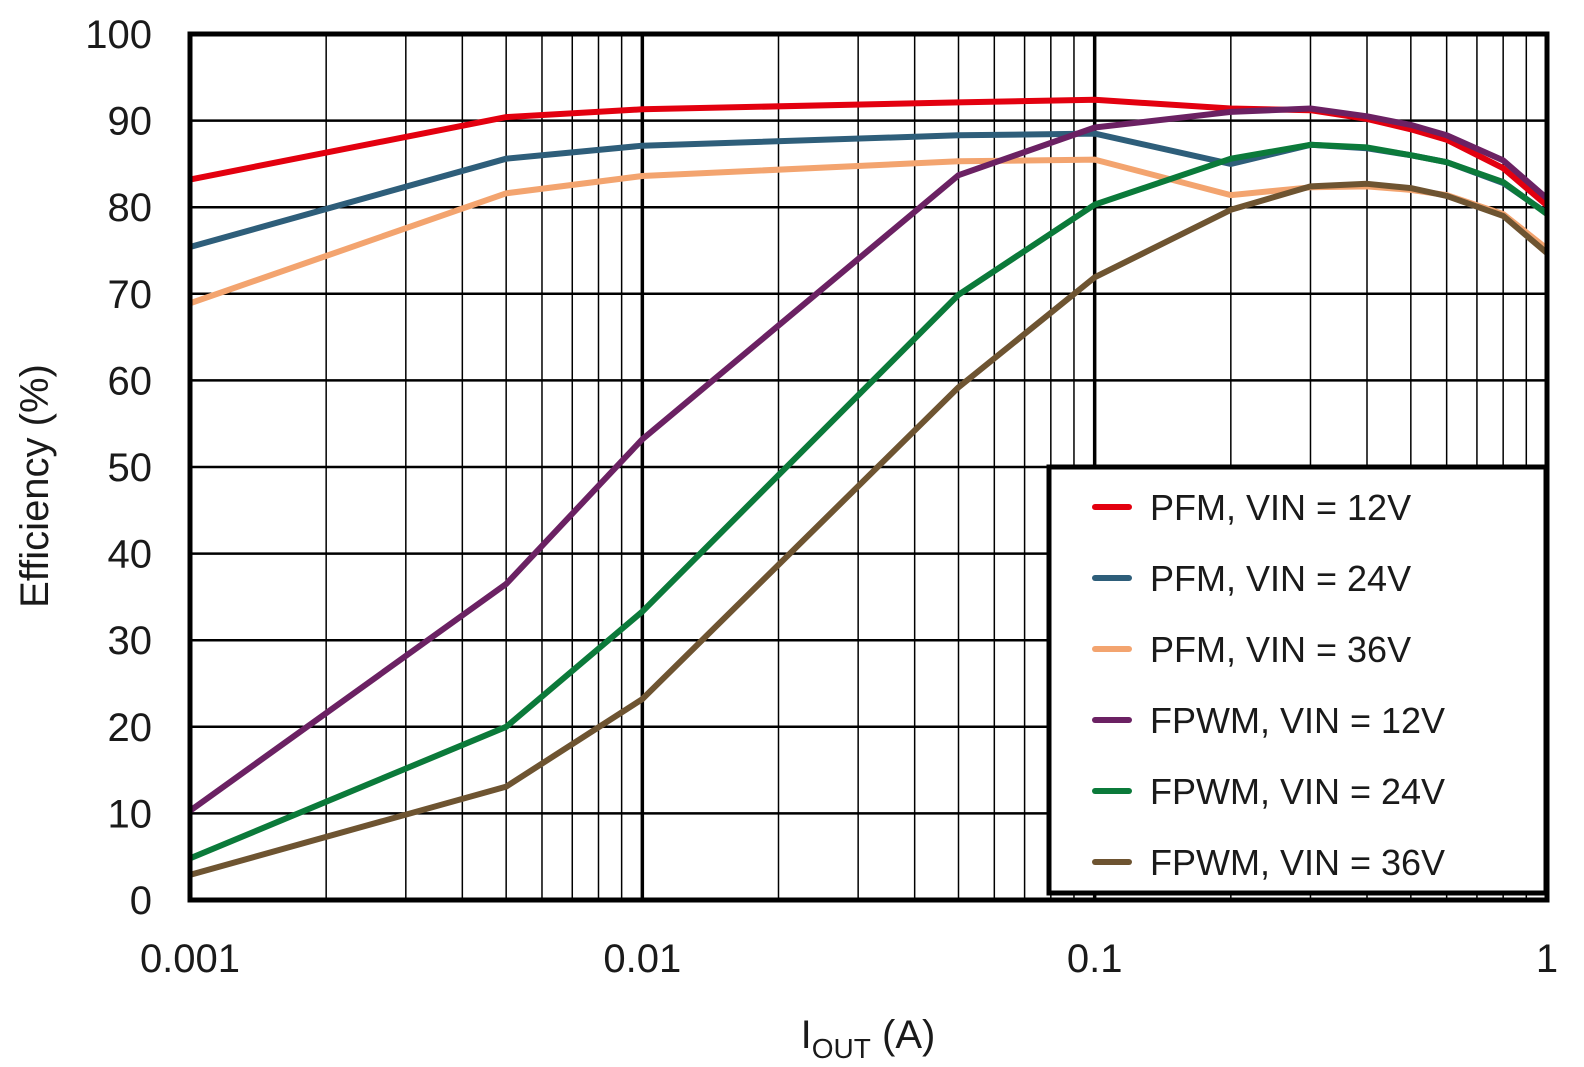 The image size is (1584, 1067). Describe the element at coordinates (118, 35) in the screenshot. I see `y-tick-label: 100` at that location.